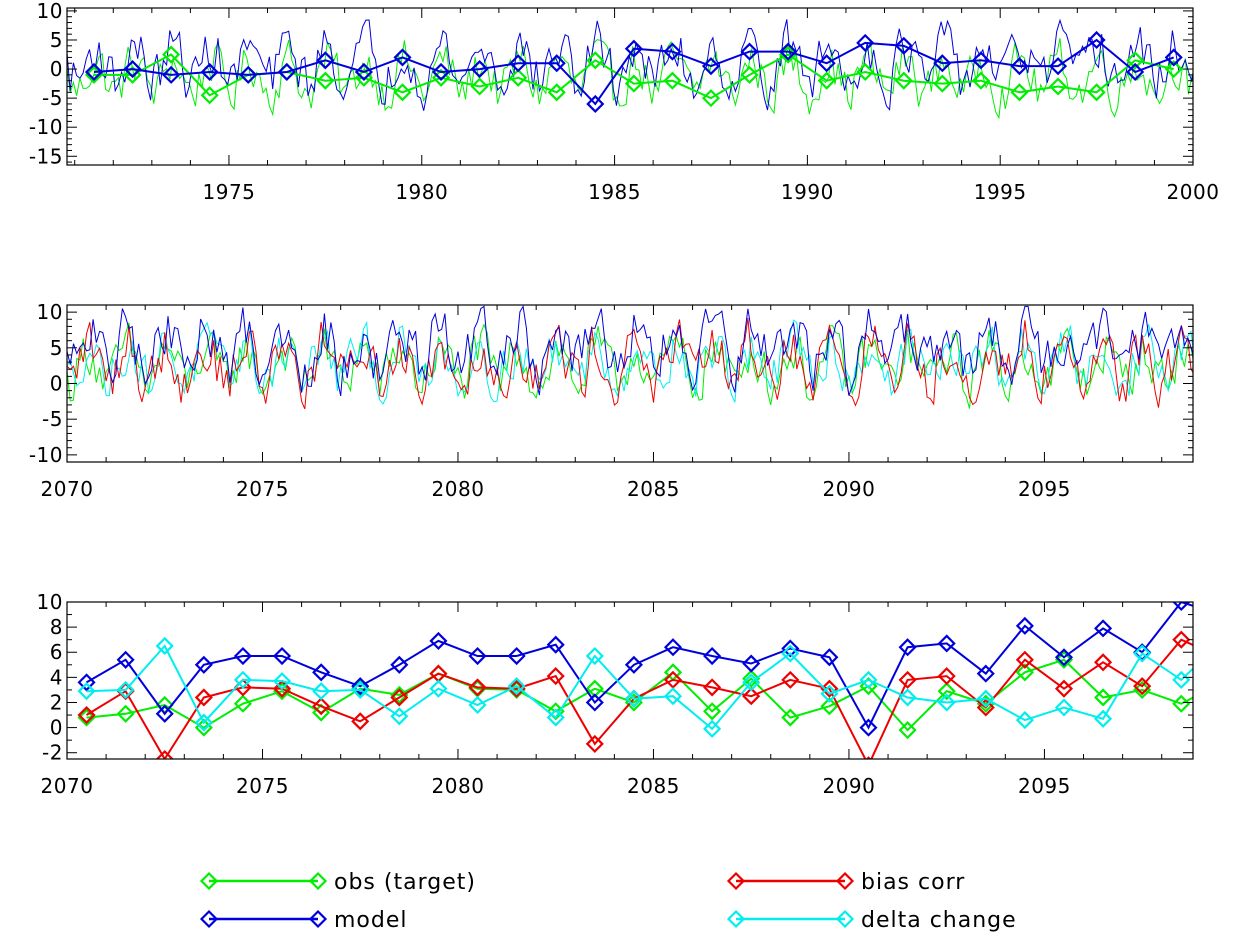 This screenshot has height=935, width=1239. What do you see at coordinates (263, 881) in the screenshot?
I see `legend-swatch-obs` at bounding box center [263, 881].